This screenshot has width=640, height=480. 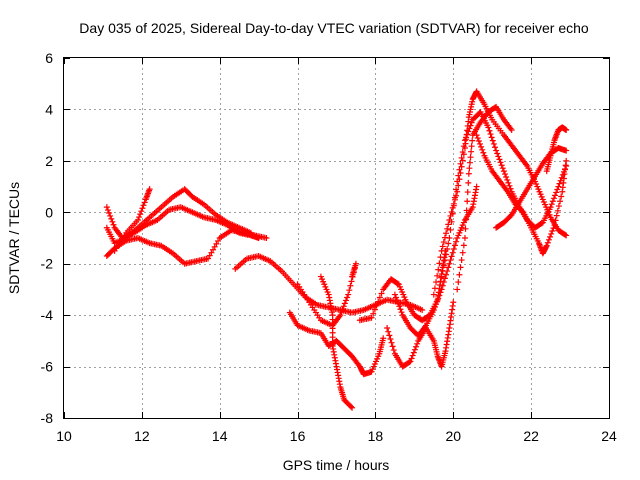 I want to click on x-axis-label: GPS time / hours, so click(x=336, y=465).